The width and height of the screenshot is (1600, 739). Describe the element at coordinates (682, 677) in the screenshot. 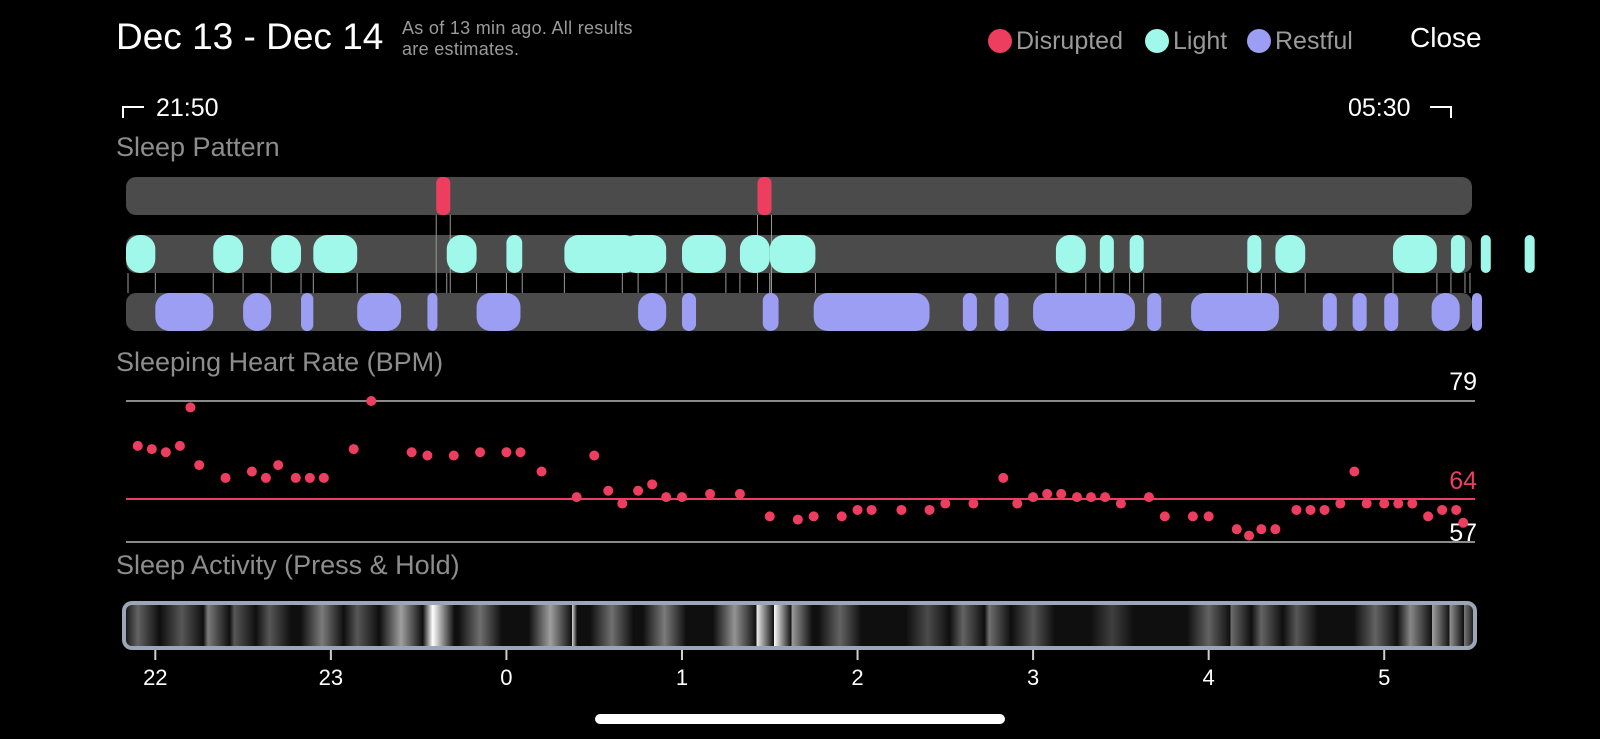

I see `tick-label: 1` at that location.